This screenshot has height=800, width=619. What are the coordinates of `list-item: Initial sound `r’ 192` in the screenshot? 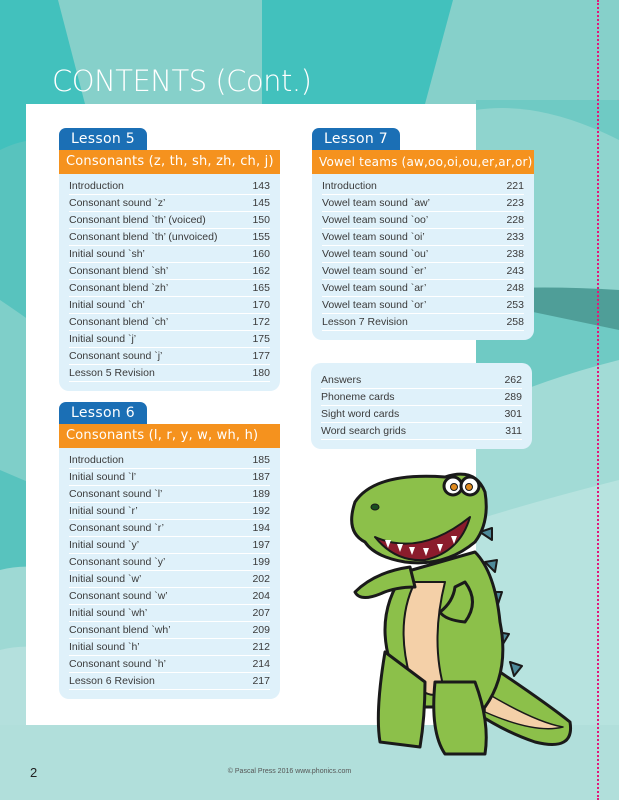 It's located at (169, 511).